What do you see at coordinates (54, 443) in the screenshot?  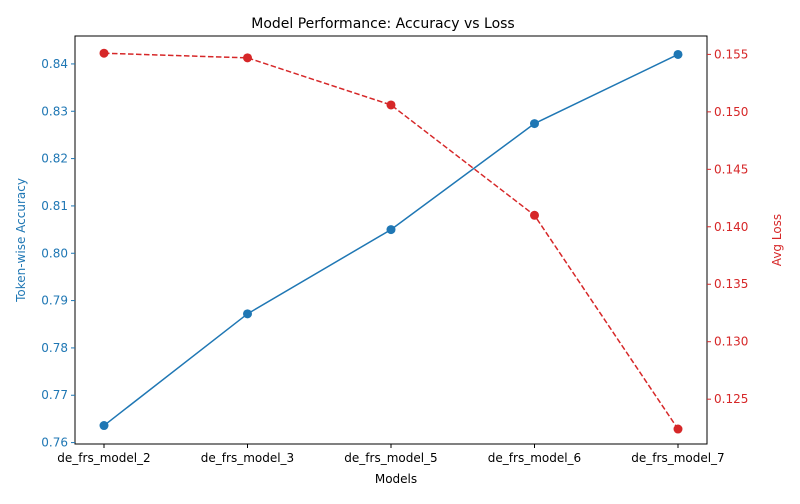 I see `y-left-tick-label: 0.76` at bounding box center [54, 443].